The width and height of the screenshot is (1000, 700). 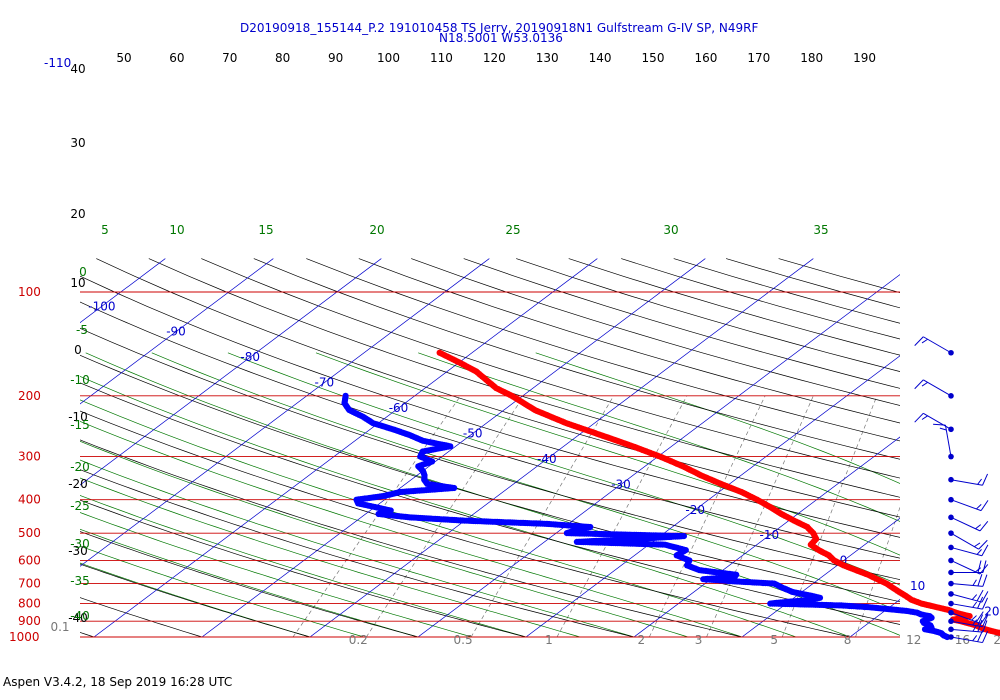 I want to click on dewpoint-point, so click(x=345, y=395).